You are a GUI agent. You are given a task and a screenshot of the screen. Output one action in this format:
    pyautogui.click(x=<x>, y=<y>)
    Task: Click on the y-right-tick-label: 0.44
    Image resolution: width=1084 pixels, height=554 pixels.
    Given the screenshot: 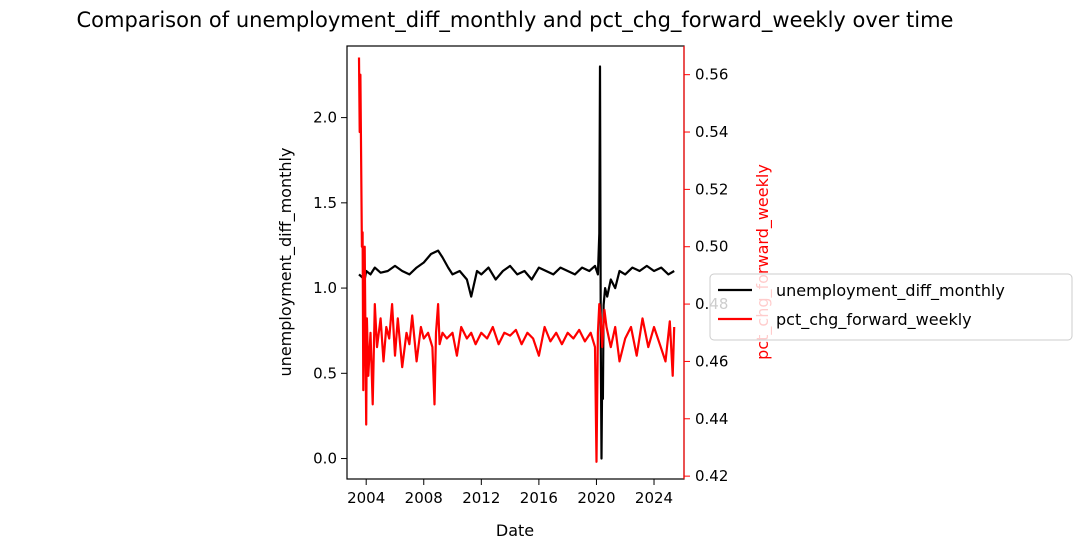 What is the action you would take?
    pyautogui.click(x=711, y=419)
    